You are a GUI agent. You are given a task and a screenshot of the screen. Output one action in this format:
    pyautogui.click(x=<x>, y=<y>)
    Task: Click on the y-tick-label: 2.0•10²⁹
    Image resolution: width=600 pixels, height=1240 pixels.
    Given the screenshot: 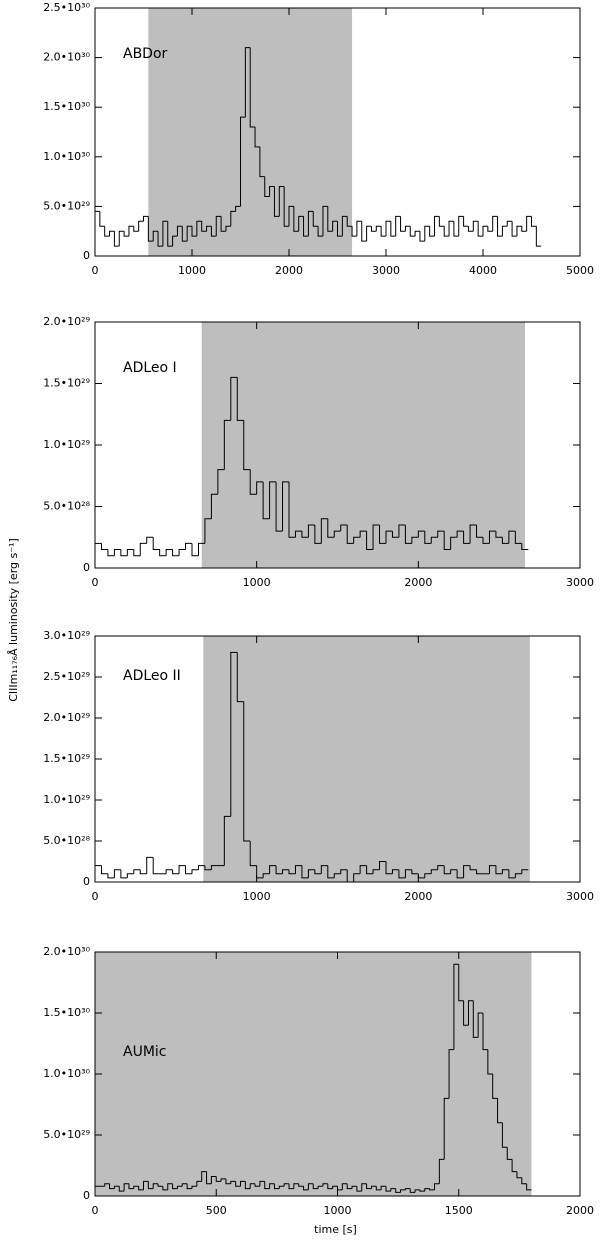 What is the action you would take?
    pyautogui.click(x=66, y=321)
    